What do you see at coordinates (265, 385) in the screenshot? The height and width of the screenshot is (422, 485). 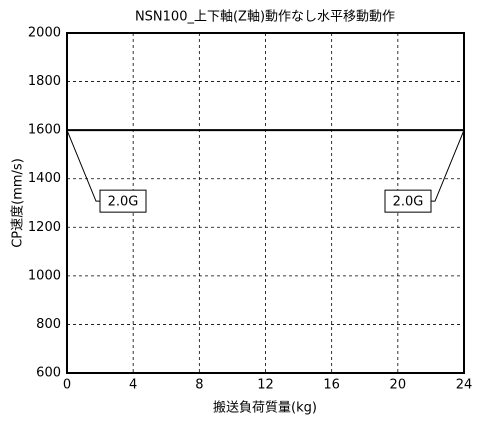 I see `x-tick-label: 12` at bounding box center [265, 385].